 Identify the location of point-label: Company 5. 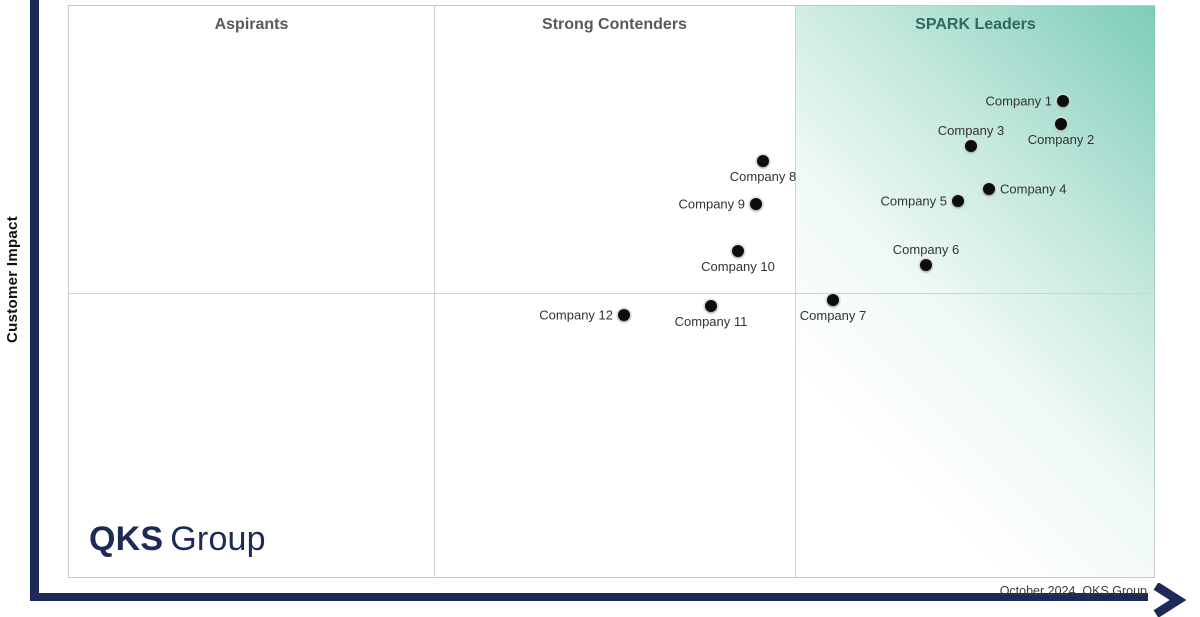
(913, 201).